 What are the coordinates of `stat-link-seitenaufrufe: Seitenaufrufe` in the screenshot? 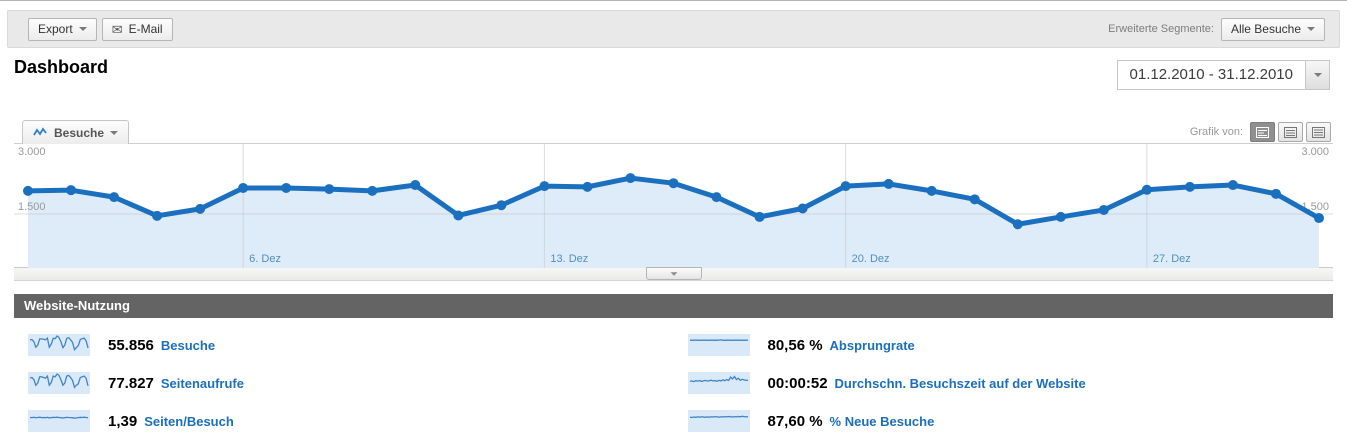 It's located at (202, 383).